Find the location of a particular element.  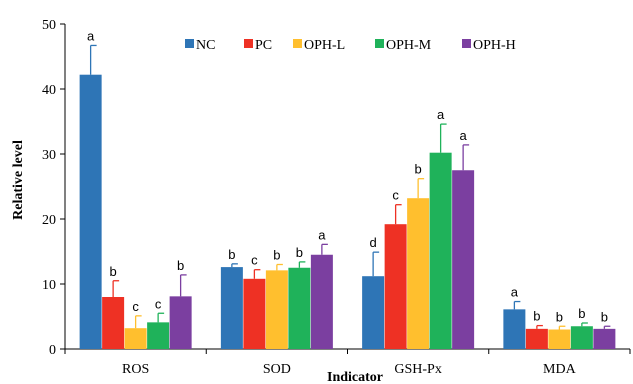

x-tick-label: SOD is located at coordinates (277, 369).